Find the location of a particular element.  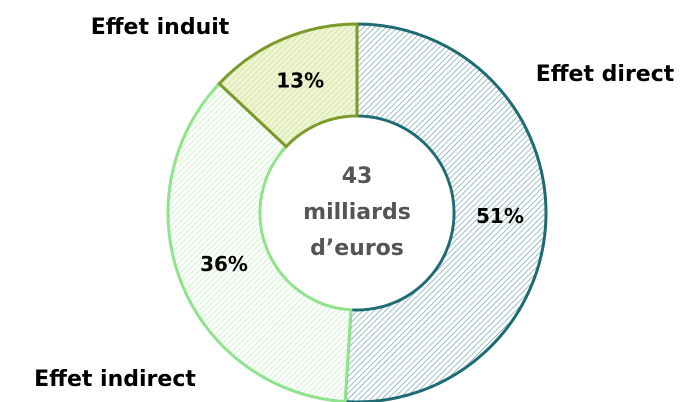

value-label: 36% is located at coordinates (224, 264).